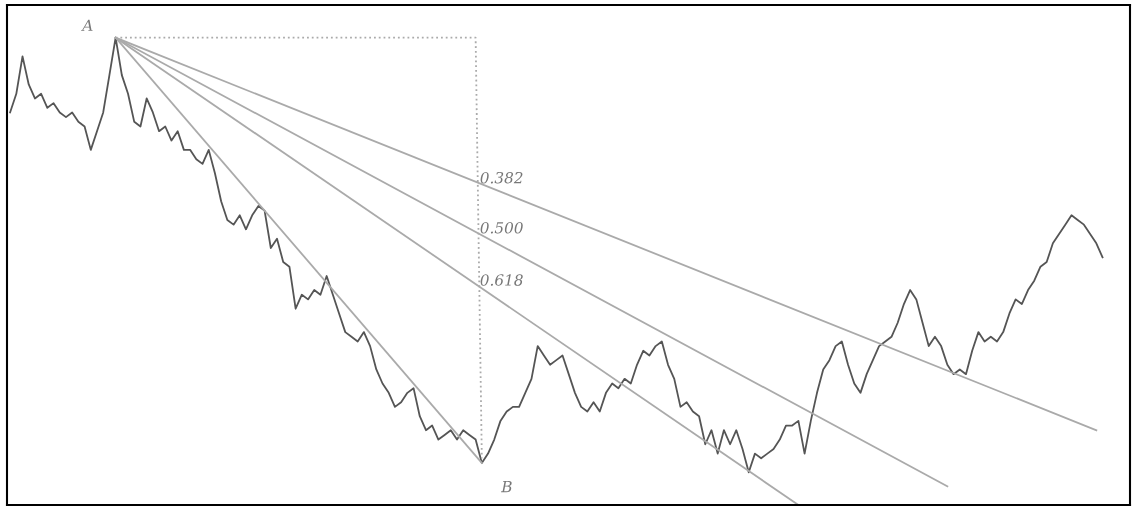  What do you see at coordinates (87, 25) in the screenshot?
I see `text: A` at bounding box center [87, 25].